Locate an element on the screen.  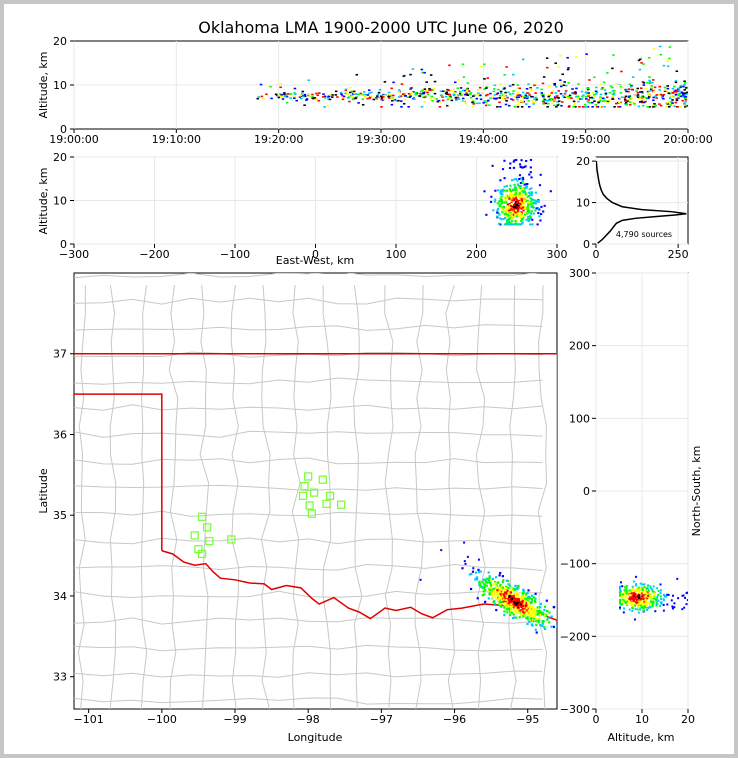
lma-station-marker is located at coordinates (314, 492).